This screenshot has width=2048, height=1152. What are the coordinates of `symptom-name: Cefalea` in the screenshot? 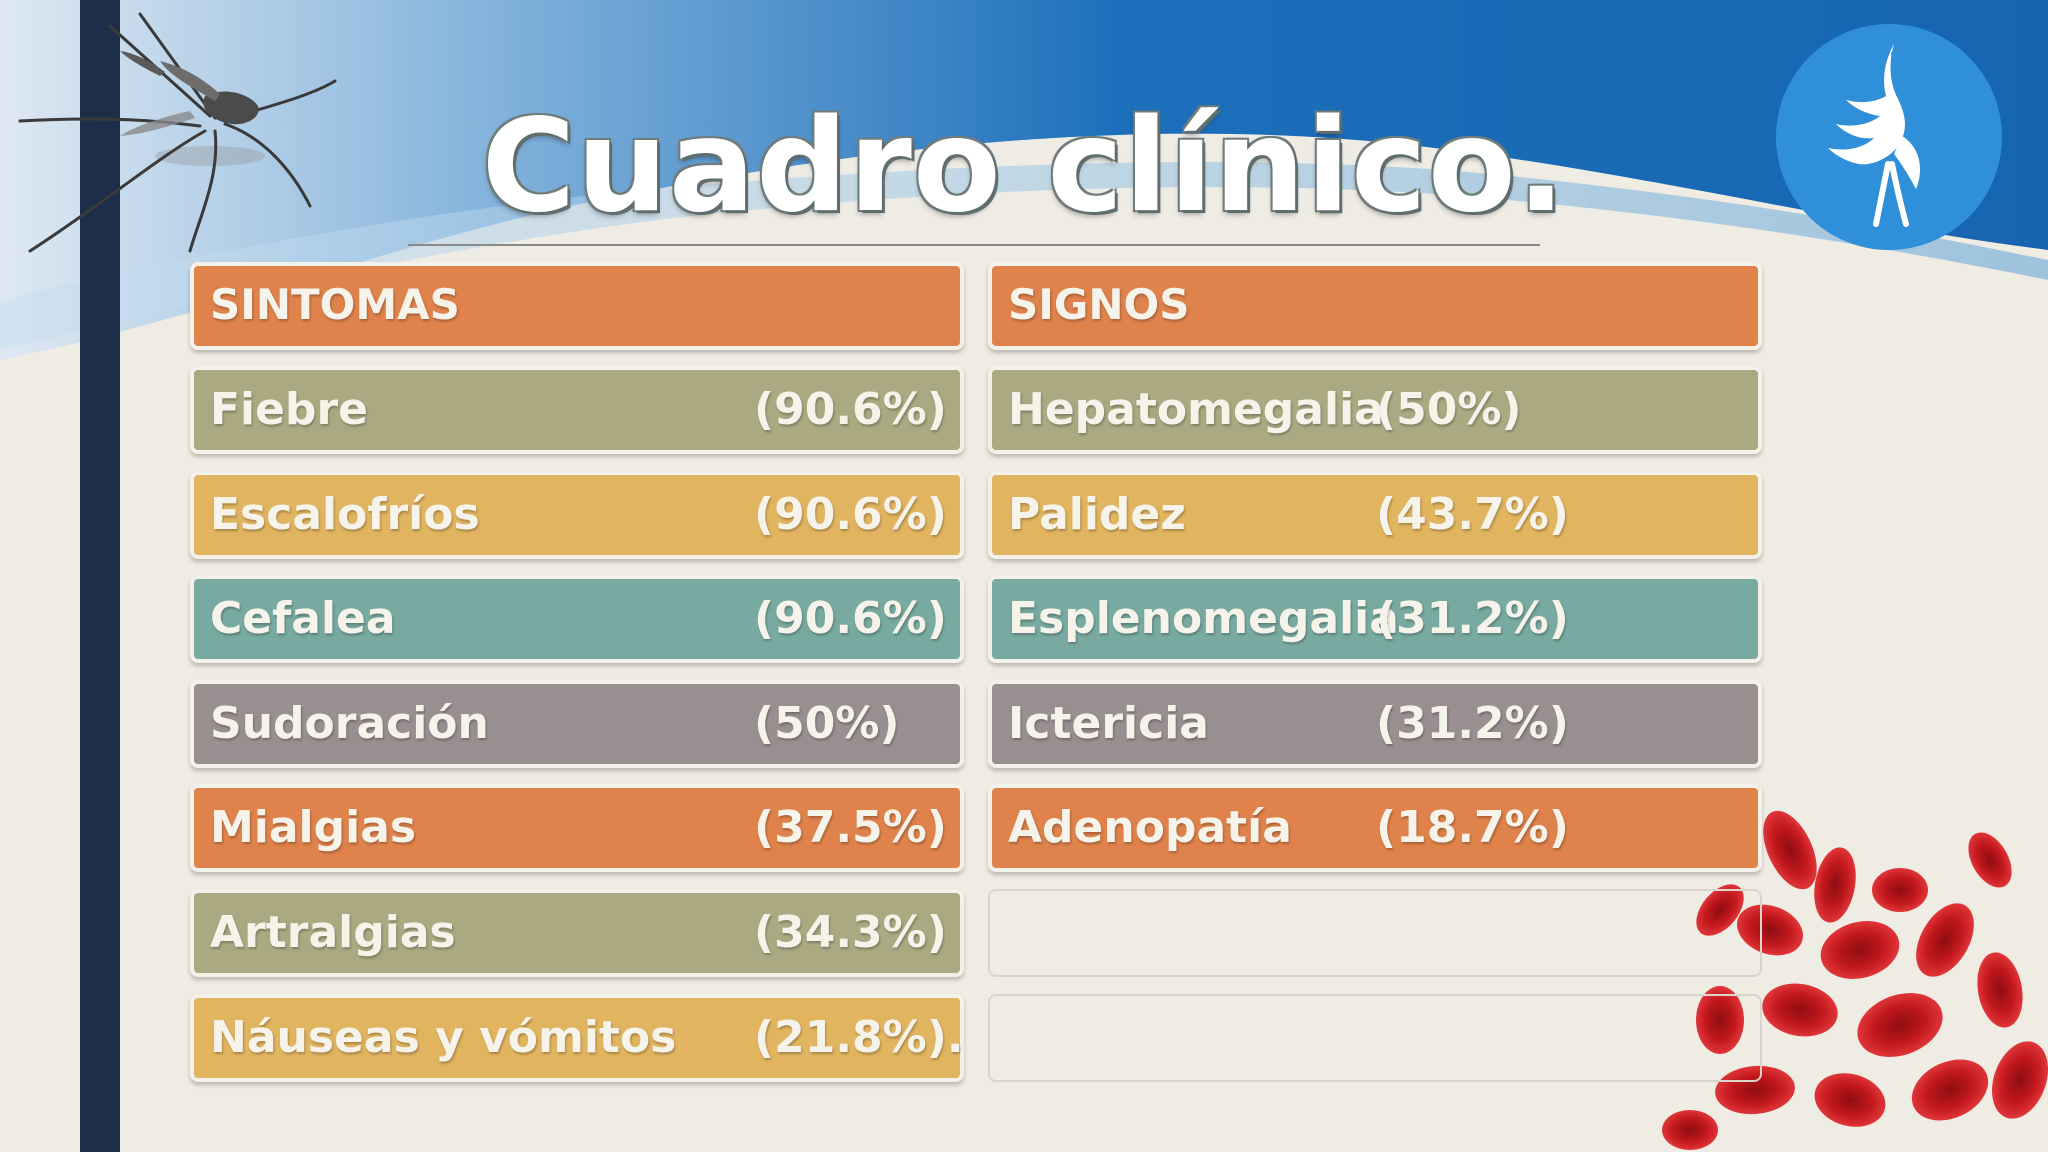 It's located at (303, 618).